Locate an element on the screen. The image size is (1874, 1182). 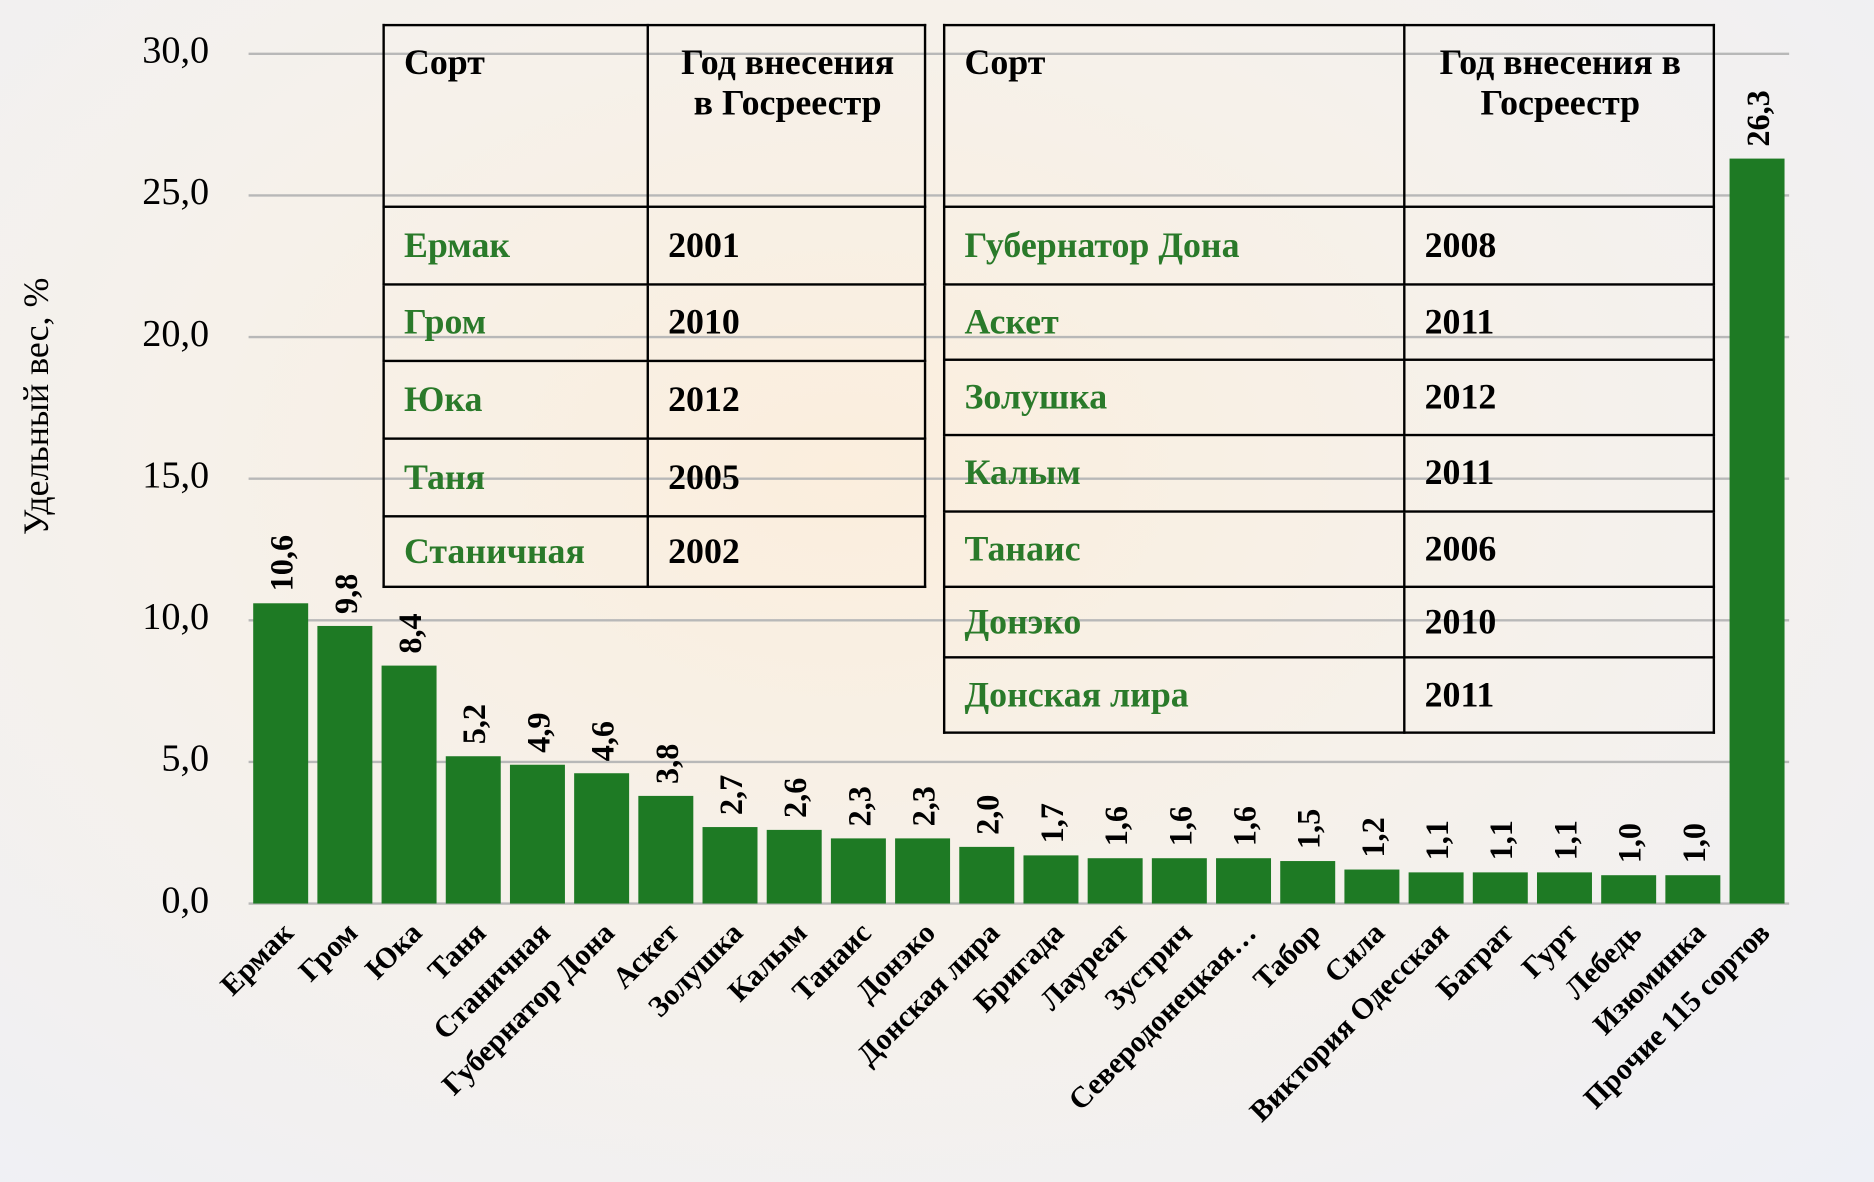
table-cell: Золушка is located at coordinates (1174, 397).